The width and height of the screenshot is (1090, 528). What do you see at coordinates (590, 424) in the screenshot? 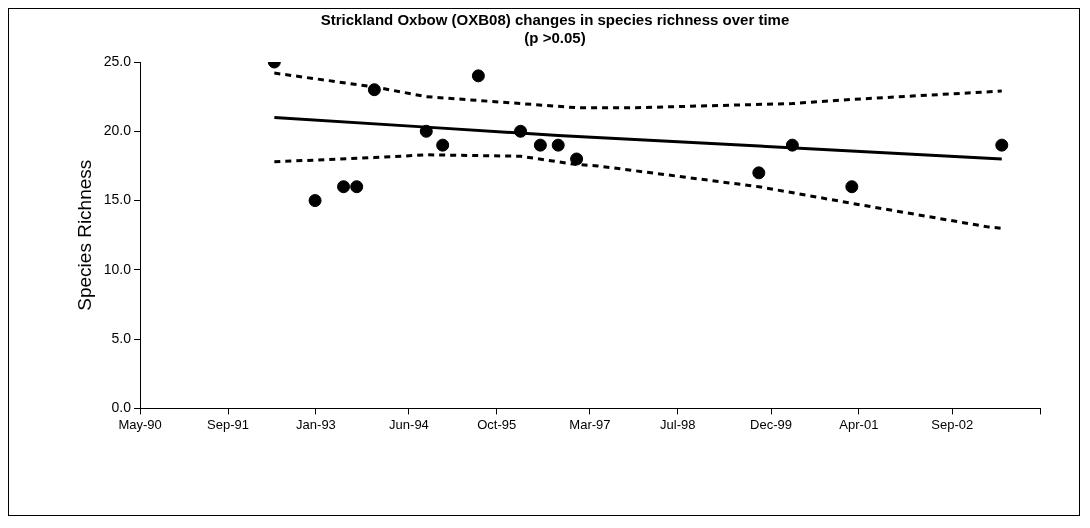
I see `x-tick-label: Mar-97` at bounding box center [590, 424].